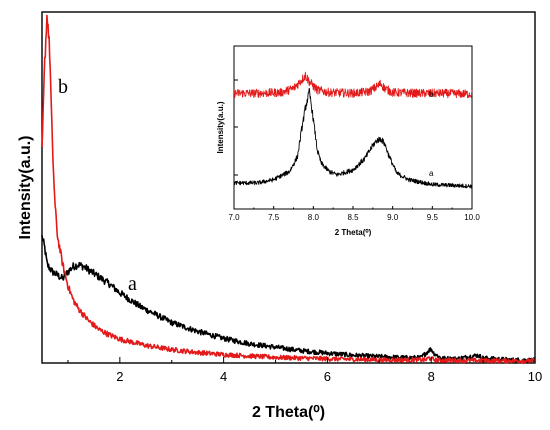 This screenshot has height=430, width=550. What do you see at coordinates (234, 217) in the screenshot?
I see `inset-x-tick-label: 7.0` at bounding box center [234, 217].